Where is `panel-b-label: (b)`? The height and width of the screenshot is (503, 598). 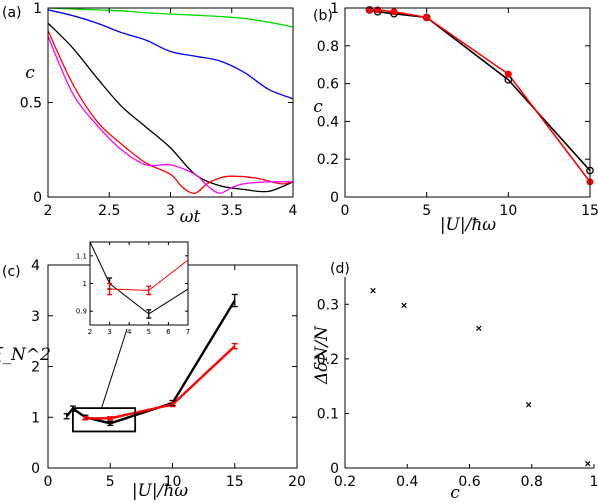 panel-b-label: (b) is located at coordinates (323, 16).